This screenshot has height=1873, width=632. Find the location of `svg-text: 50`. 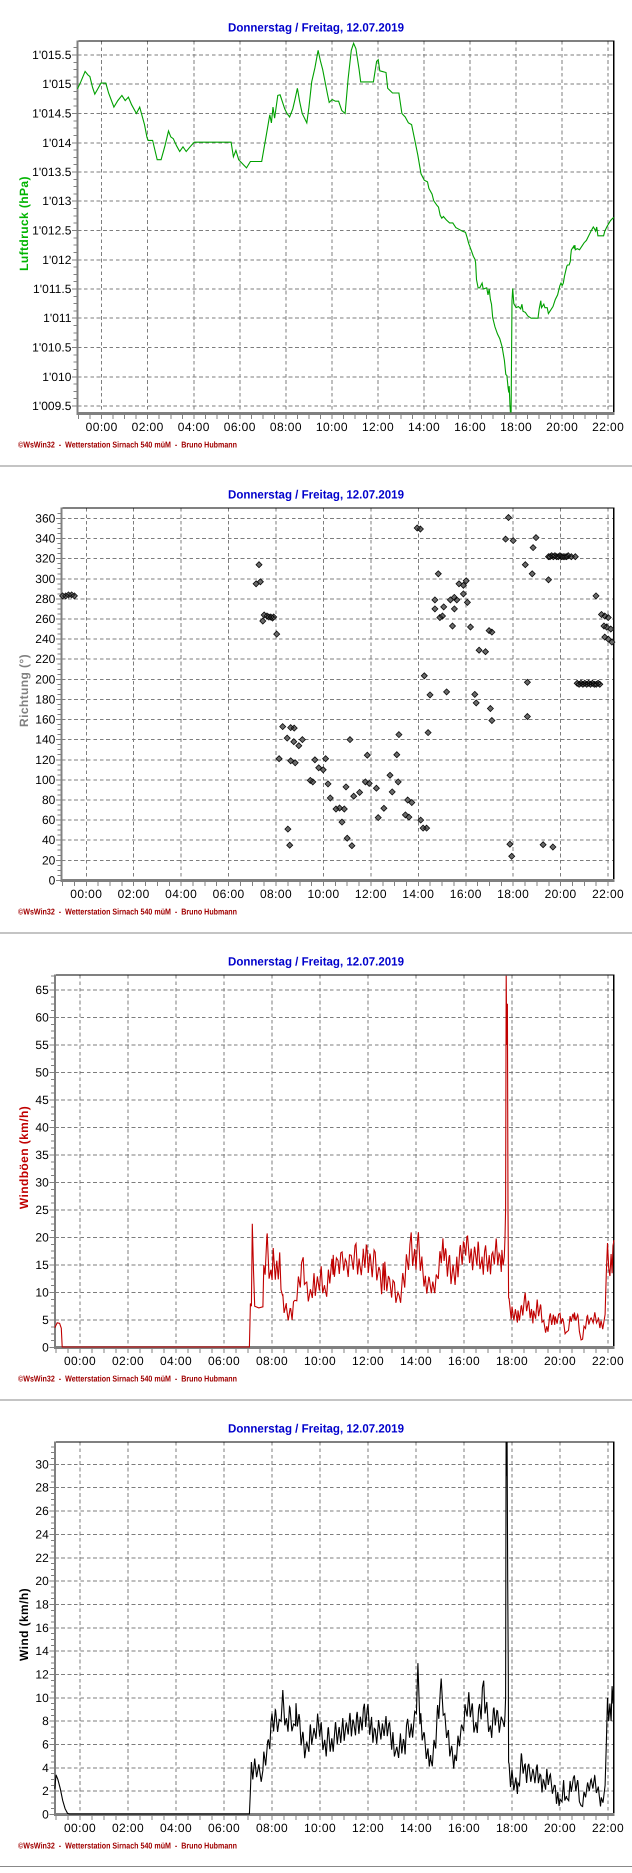

svg-text: 50 is located at coordinates (42, 1073).